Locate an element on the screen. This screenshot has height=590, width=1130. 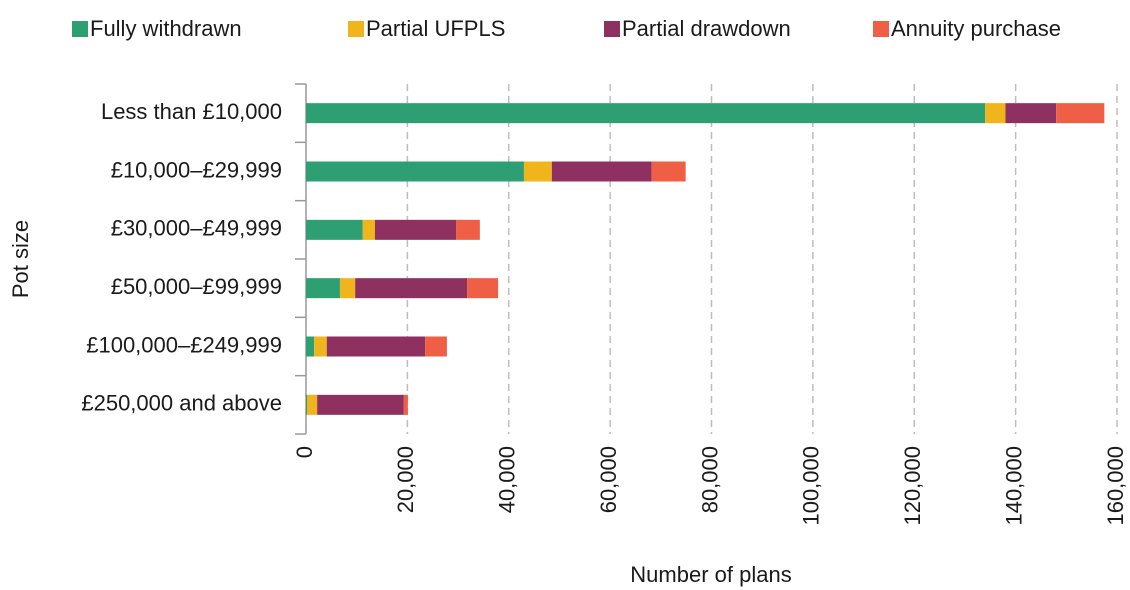
y-tick-label: £10,000–£29,999 is located at coordinates (196, 169).